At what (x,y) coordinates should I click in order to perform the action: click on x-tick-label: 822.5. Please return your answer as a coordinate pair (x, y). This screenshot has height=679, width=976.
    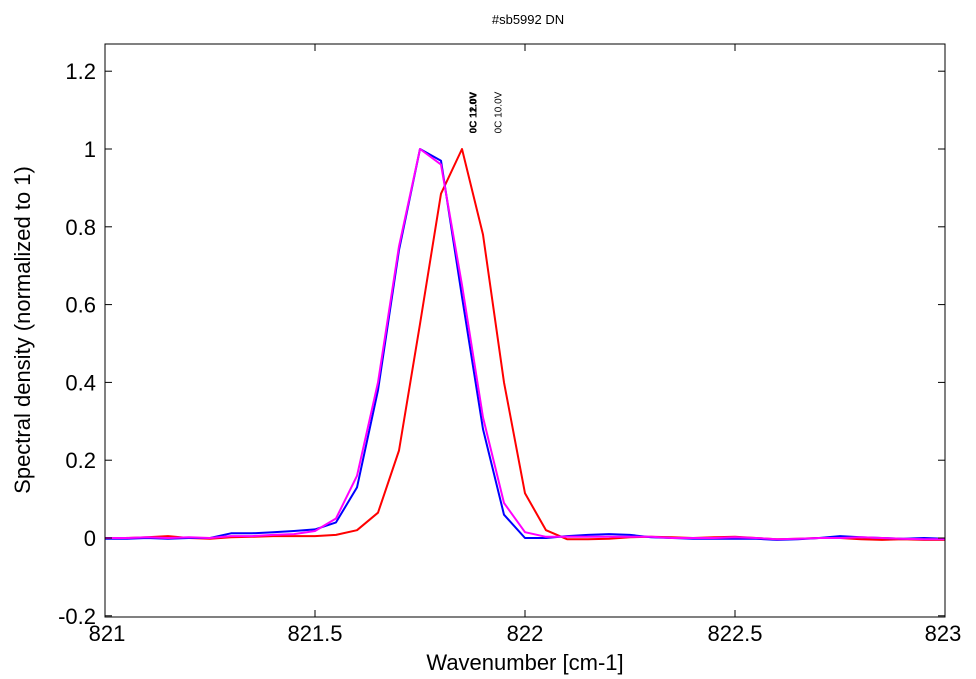
    Looking at the image, I should click on (734, 633).